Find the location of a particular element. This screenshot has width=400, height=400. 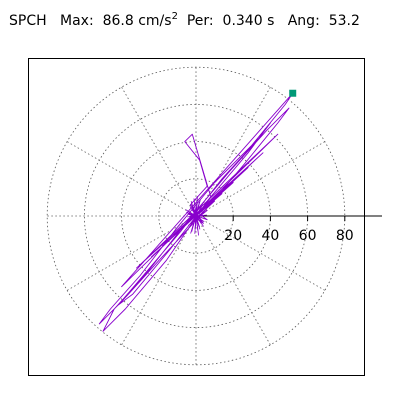

period-value: 0.340 s is located at coordinates (248, 21).